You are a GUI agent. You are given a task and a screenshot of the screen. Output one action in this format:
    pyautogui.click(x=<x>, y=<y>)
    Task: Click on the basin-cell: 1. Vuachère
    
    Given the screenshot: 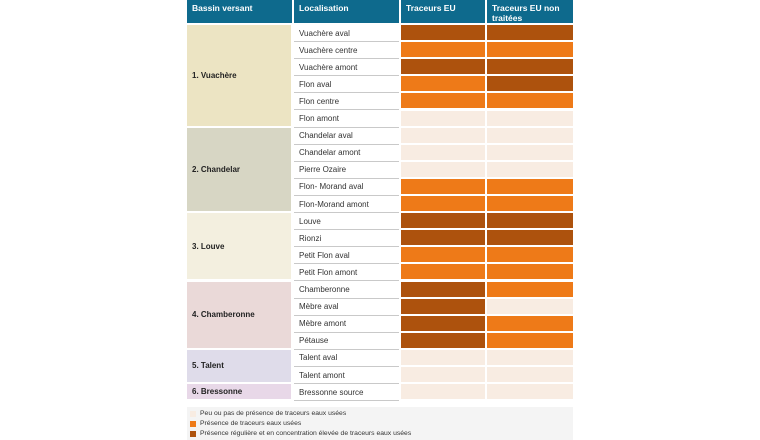 What is the action you would take?
    pyautogui.click(x=239, y=76)
    